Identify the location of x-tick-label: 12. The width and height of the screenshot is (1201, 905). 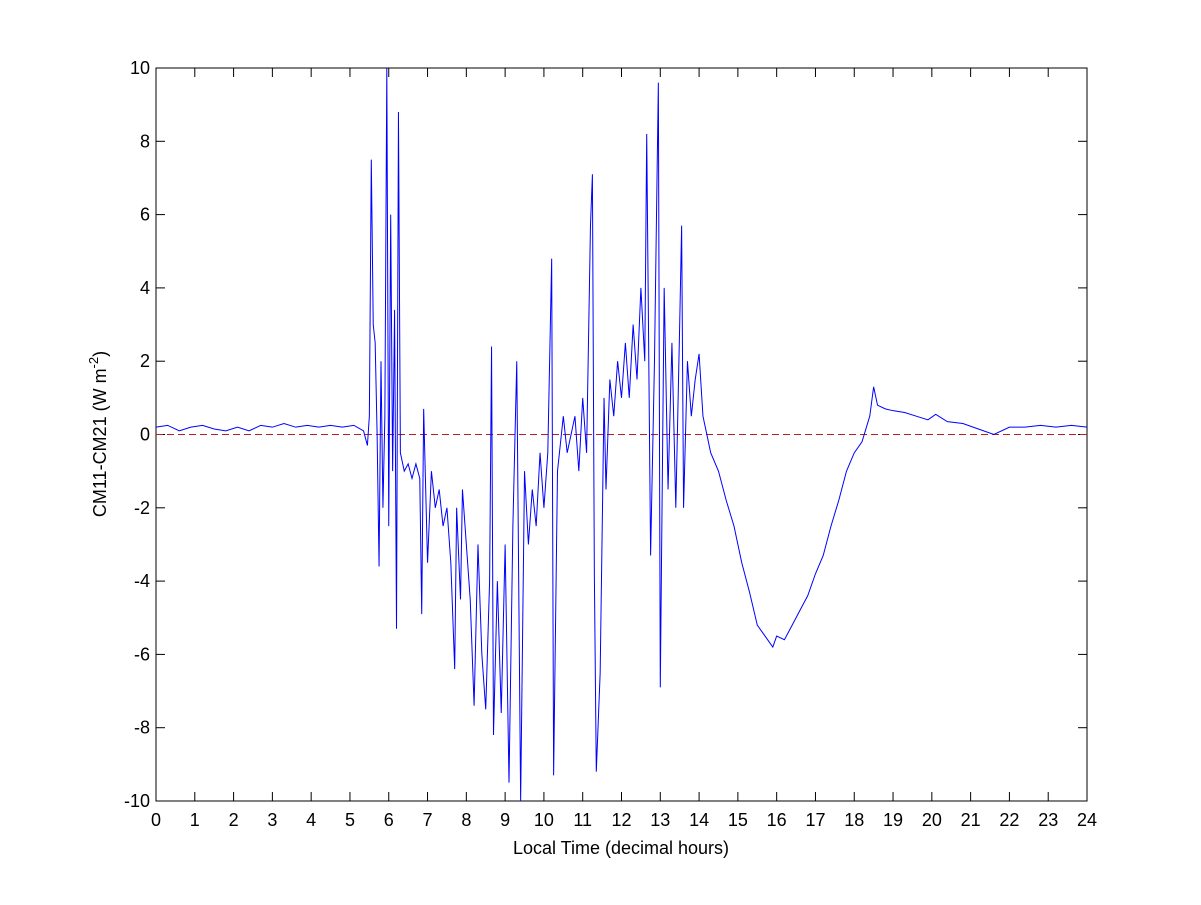
(621, 820).